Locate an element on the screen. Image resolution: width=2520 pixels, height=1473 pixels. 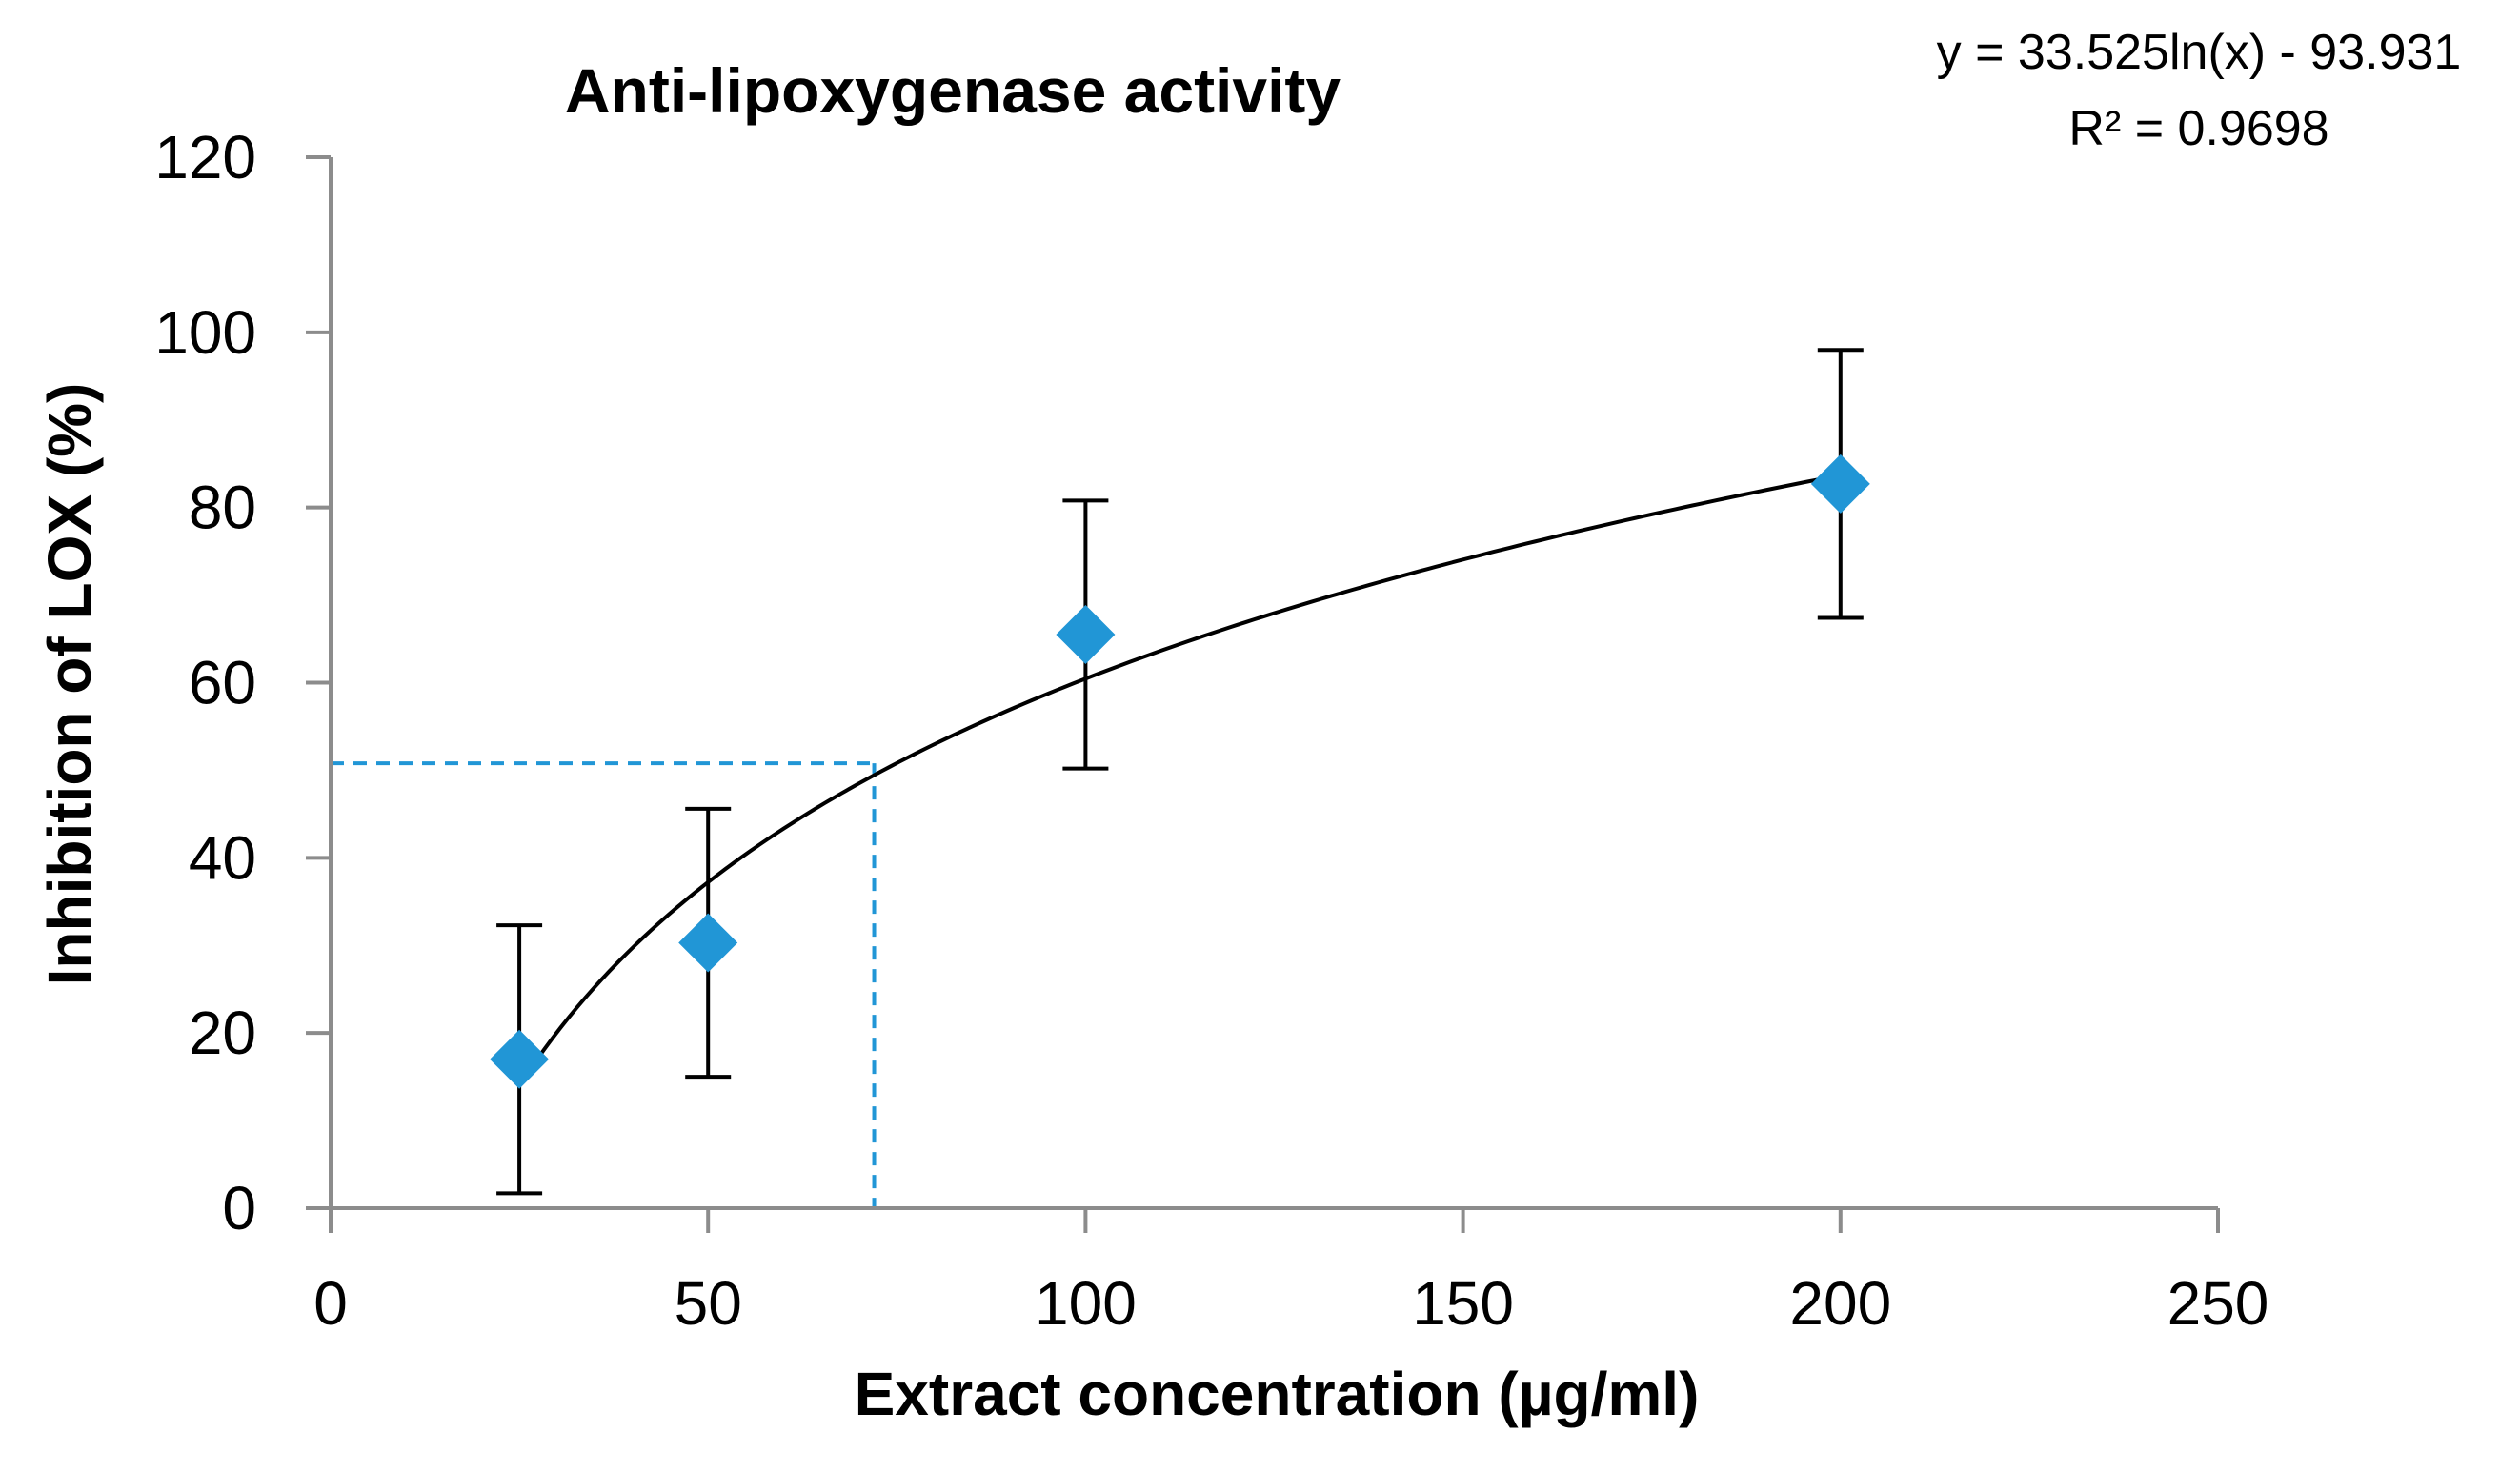
x-tick-label-200: 200 is located at coordinates (1840, 1303).